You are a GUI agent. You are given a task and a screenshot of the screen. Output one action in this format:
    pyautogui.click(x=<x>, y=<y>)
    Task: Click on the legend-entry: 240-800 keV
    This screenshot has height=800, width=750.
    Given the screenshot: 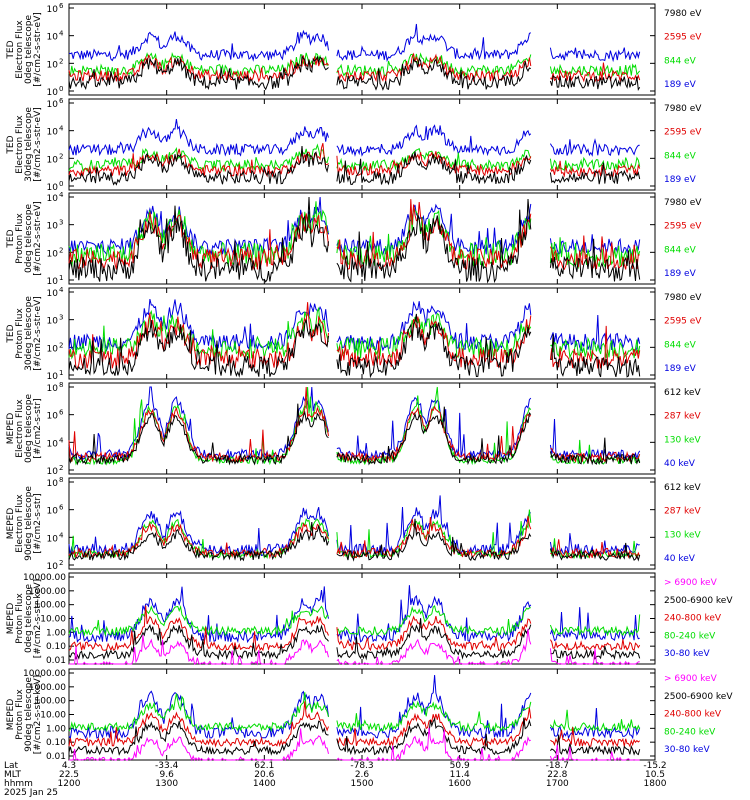 What is the action you would take?
    pyautogui.click(x=693, y=619)
    